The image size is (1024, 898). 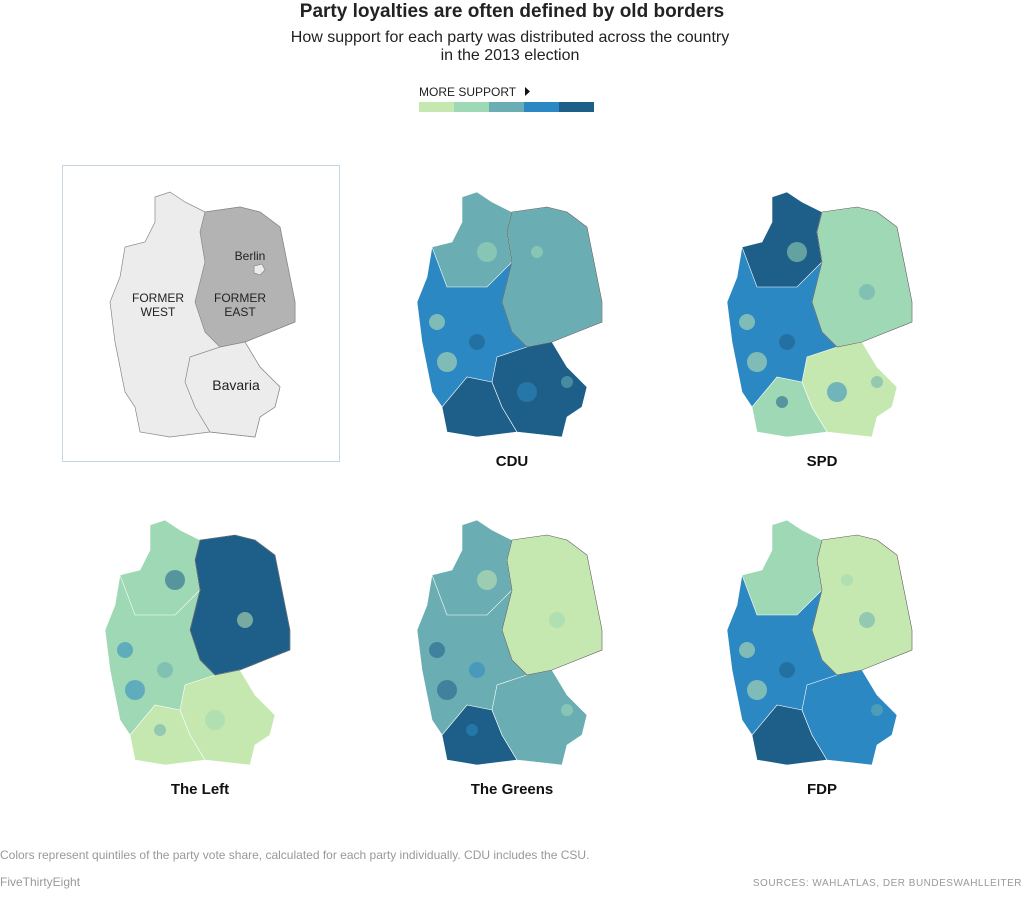 What do you see at coordinates (259, 269) in the screenshot?
I see `inset-berlin` at bounding box center [259, 269].